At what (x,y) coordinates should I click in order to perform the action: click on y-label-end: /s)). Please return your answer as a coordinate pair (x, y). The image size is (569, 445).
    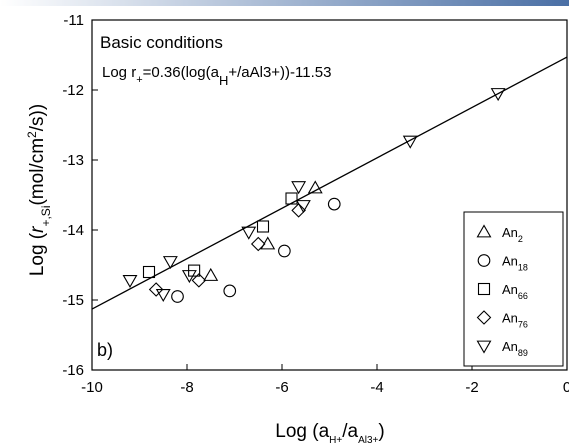
    Looking at the image, I should click on (37, 117).